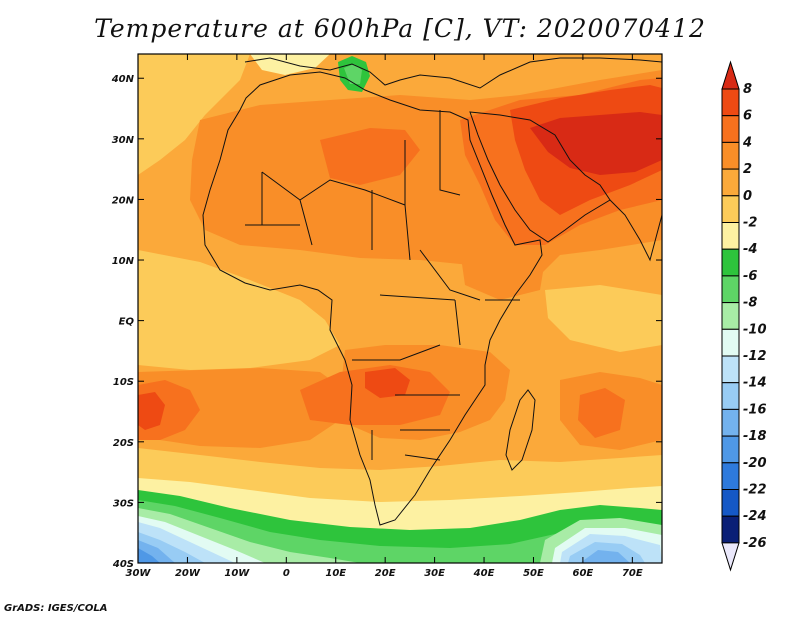 Image resolution: width=800 pixels, height=618 pixels. What do you see at coordinates (385, 573) in the screenshot?
I see `lon-tick-label: 20E` at bounding box center [385, 573].